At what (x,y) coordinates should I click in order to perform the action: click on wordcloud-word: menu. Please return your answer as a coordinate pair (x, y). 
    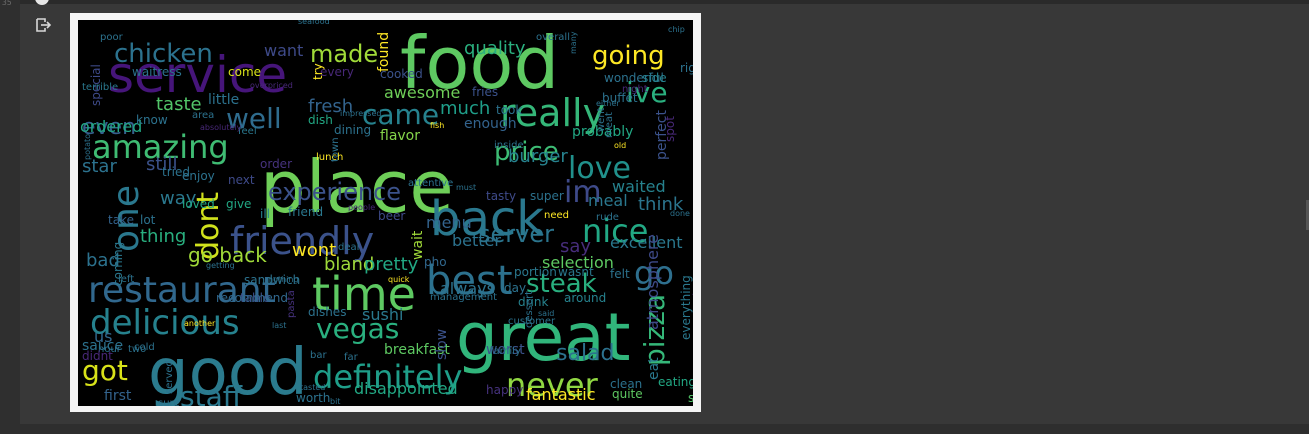
    Looking at the image, I should click on (449, 222).